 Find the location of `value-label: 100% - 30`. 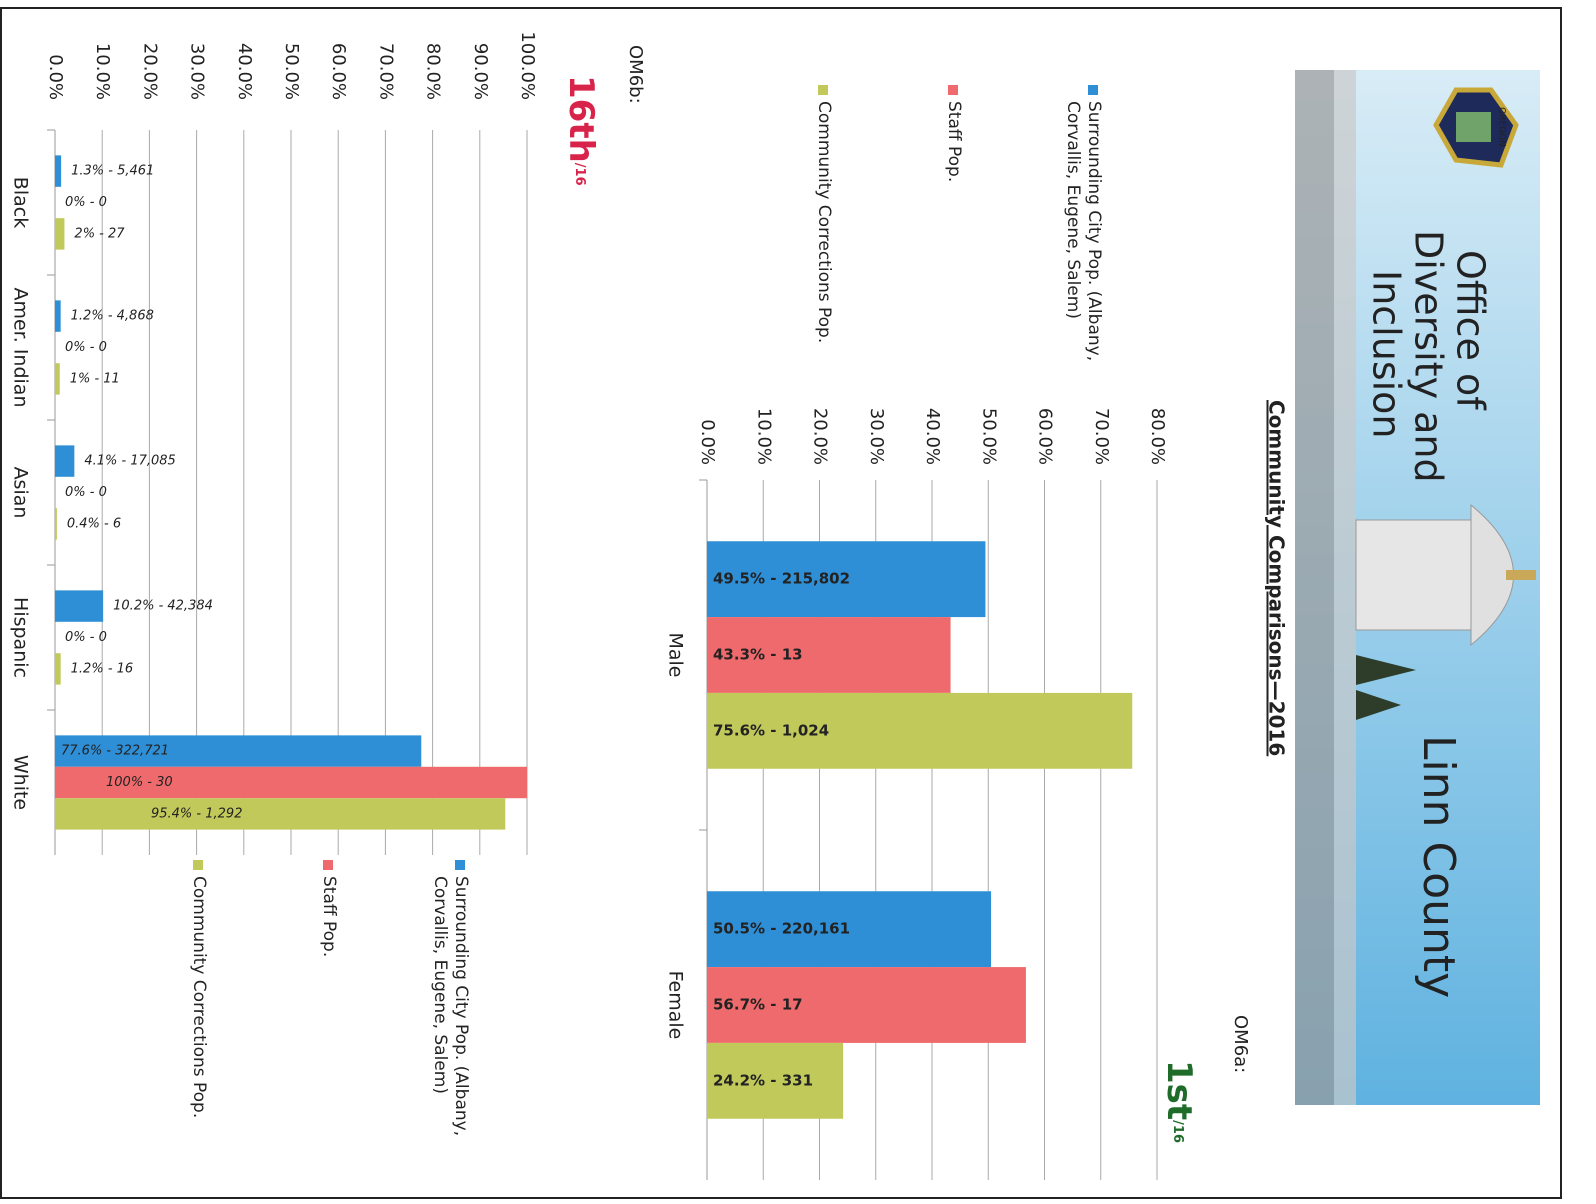

value-label: 100% - 30 is located at coordinates (139, 782).